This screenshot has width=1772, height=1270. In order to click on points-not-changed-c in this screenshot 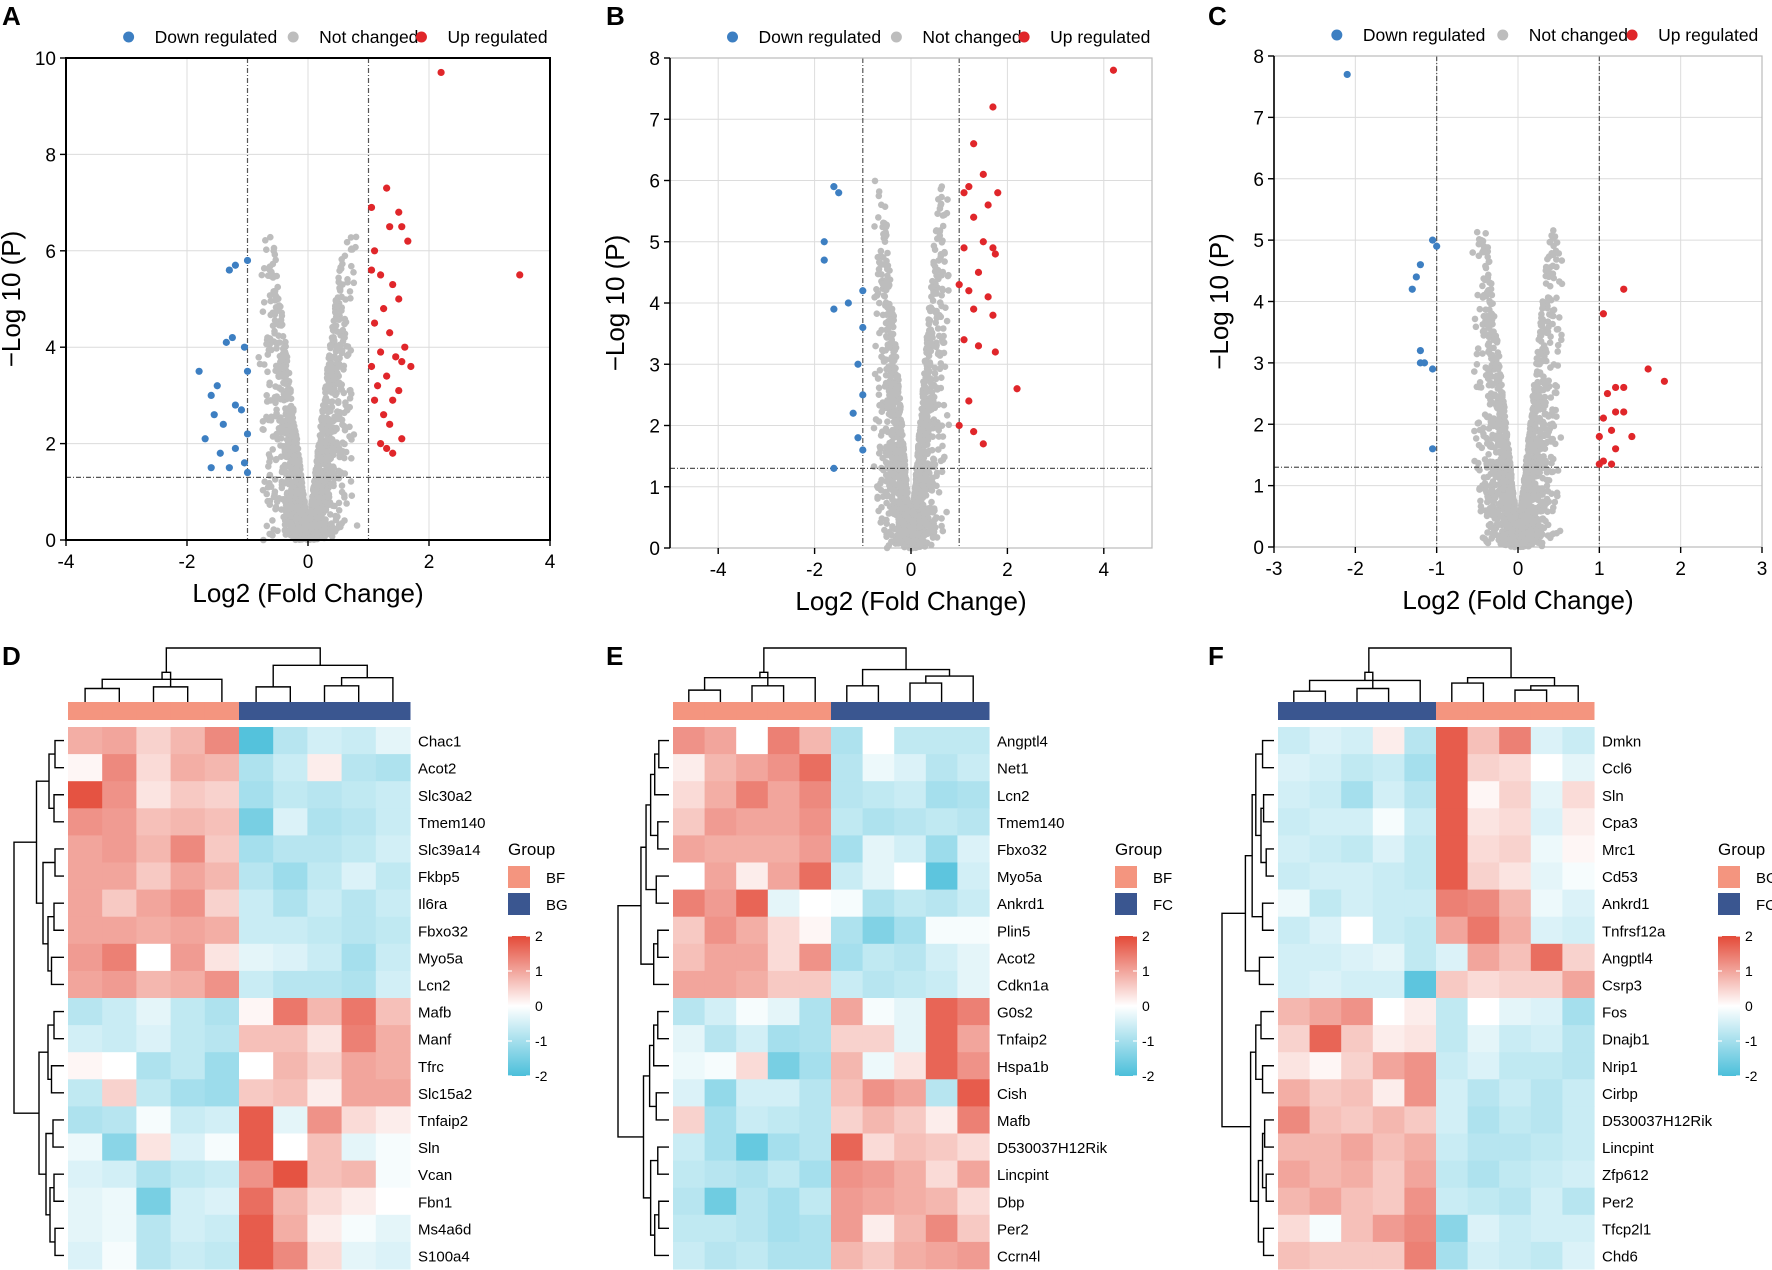, I will do `click(1517, 389)`.